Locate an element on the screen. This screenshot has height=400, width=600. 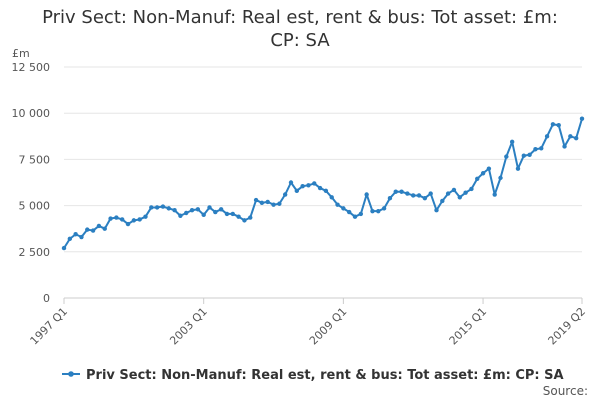
x-tick-label: 1997 Q1 is located at coordinates (49, 326).